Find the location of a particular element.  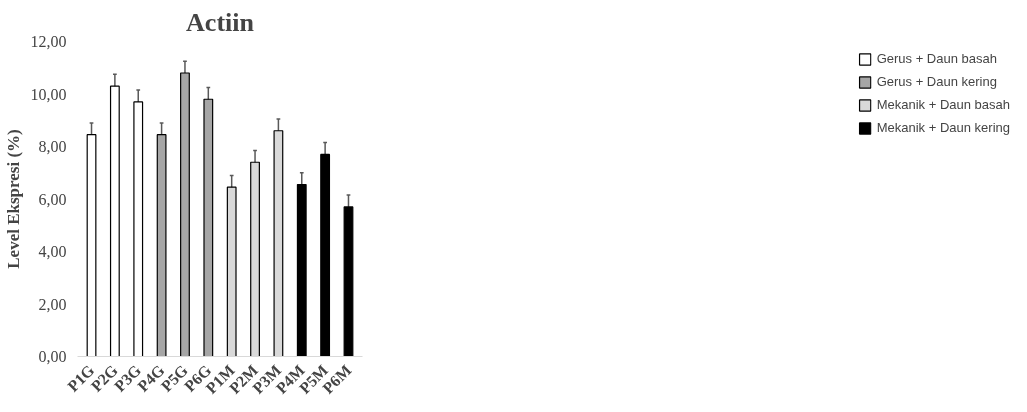

y-axis-title: Level Ekspresi (%) is located at coordinates (13, 199).